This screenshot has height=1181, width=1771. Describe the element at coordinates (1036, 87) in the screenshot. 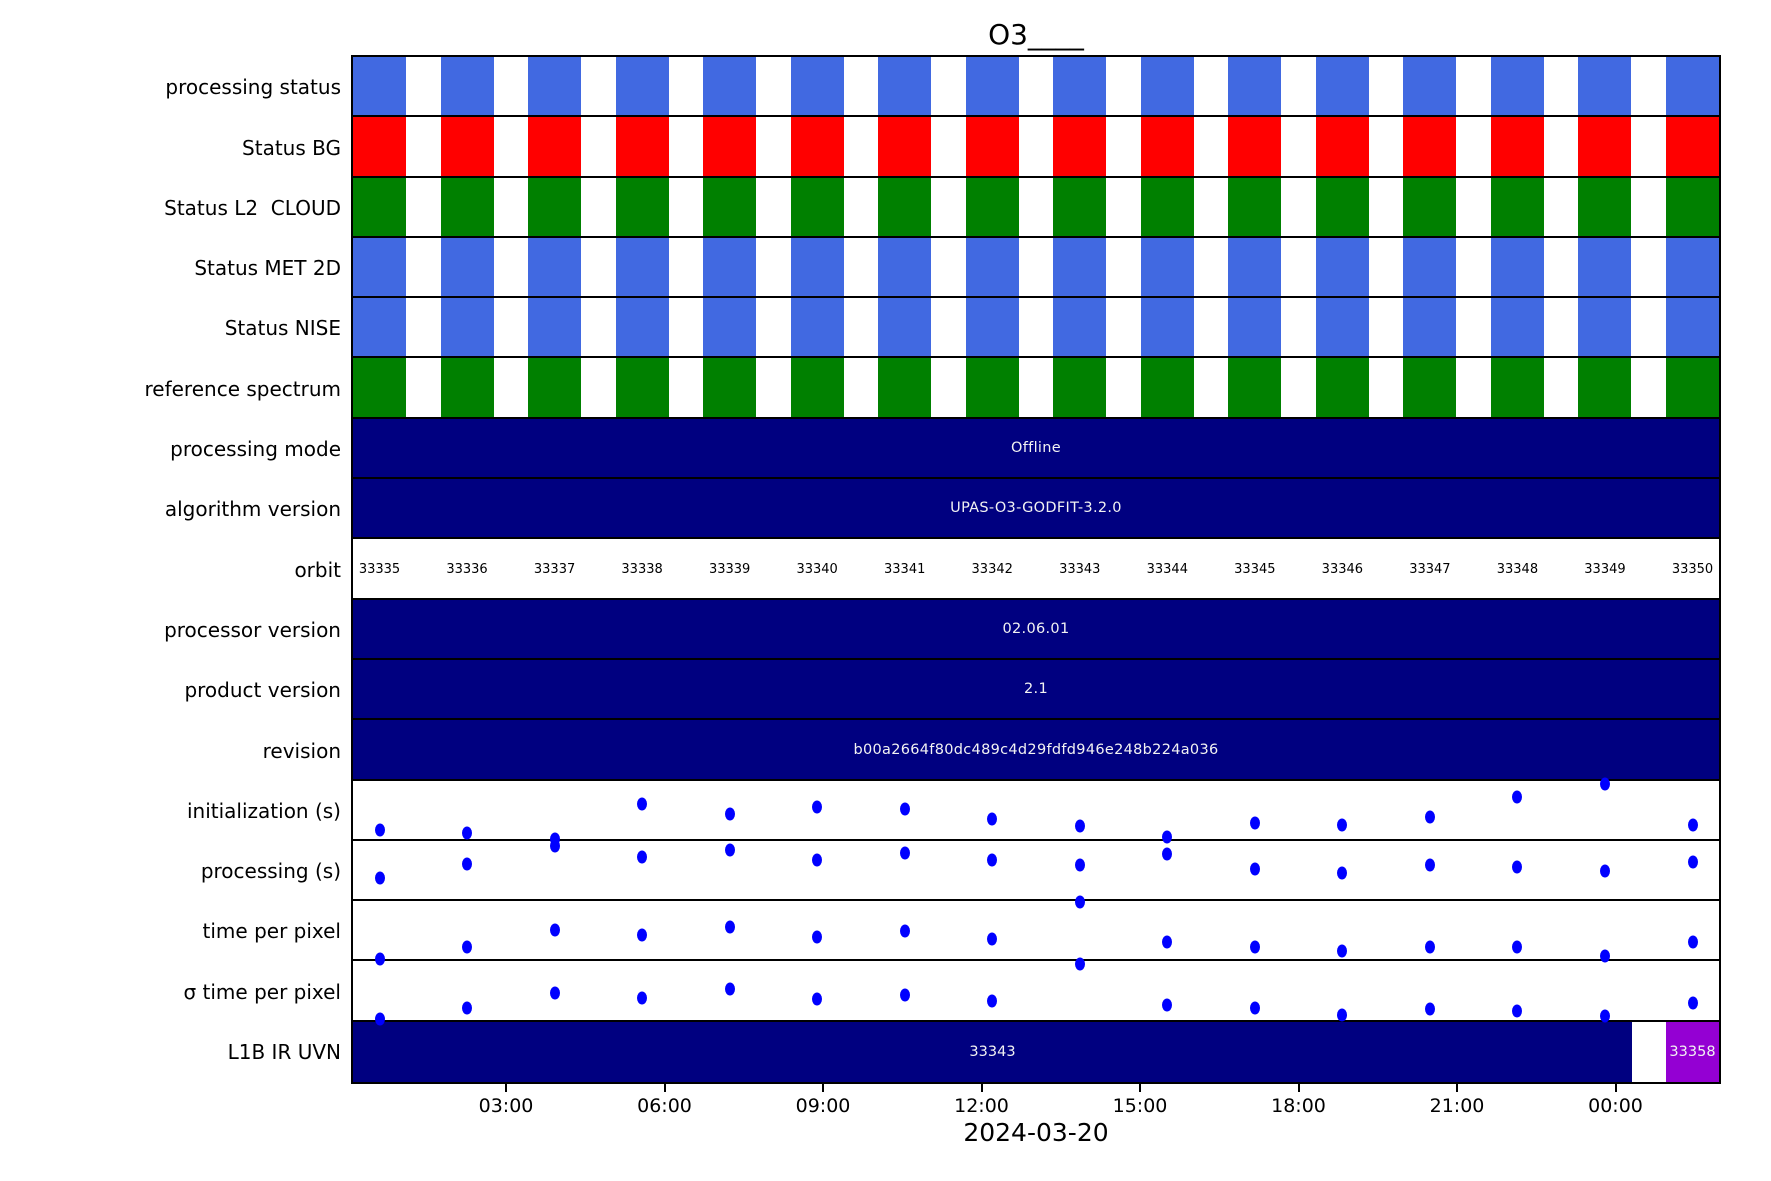

I see `row-processing-status` at that location.